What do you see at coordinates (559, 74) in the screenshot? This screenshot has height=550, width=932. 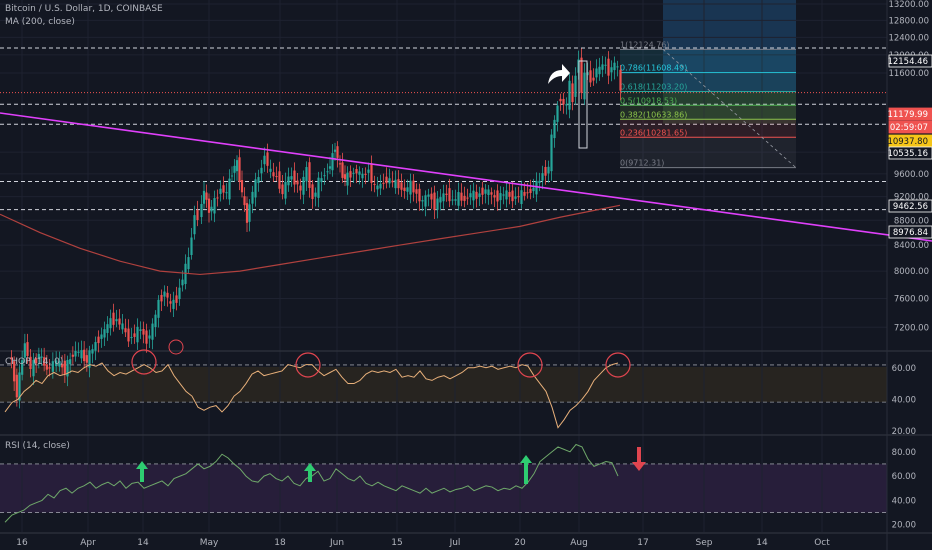 I see `curved-arrow-icon` at bounding box center [559, 74].